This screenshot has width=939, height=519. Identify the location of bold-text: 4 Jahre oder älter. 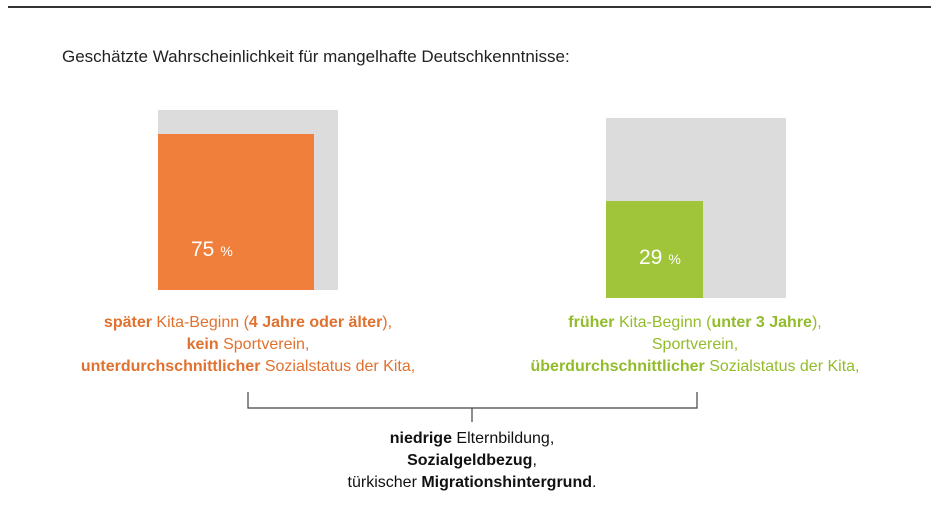
(315, 322).